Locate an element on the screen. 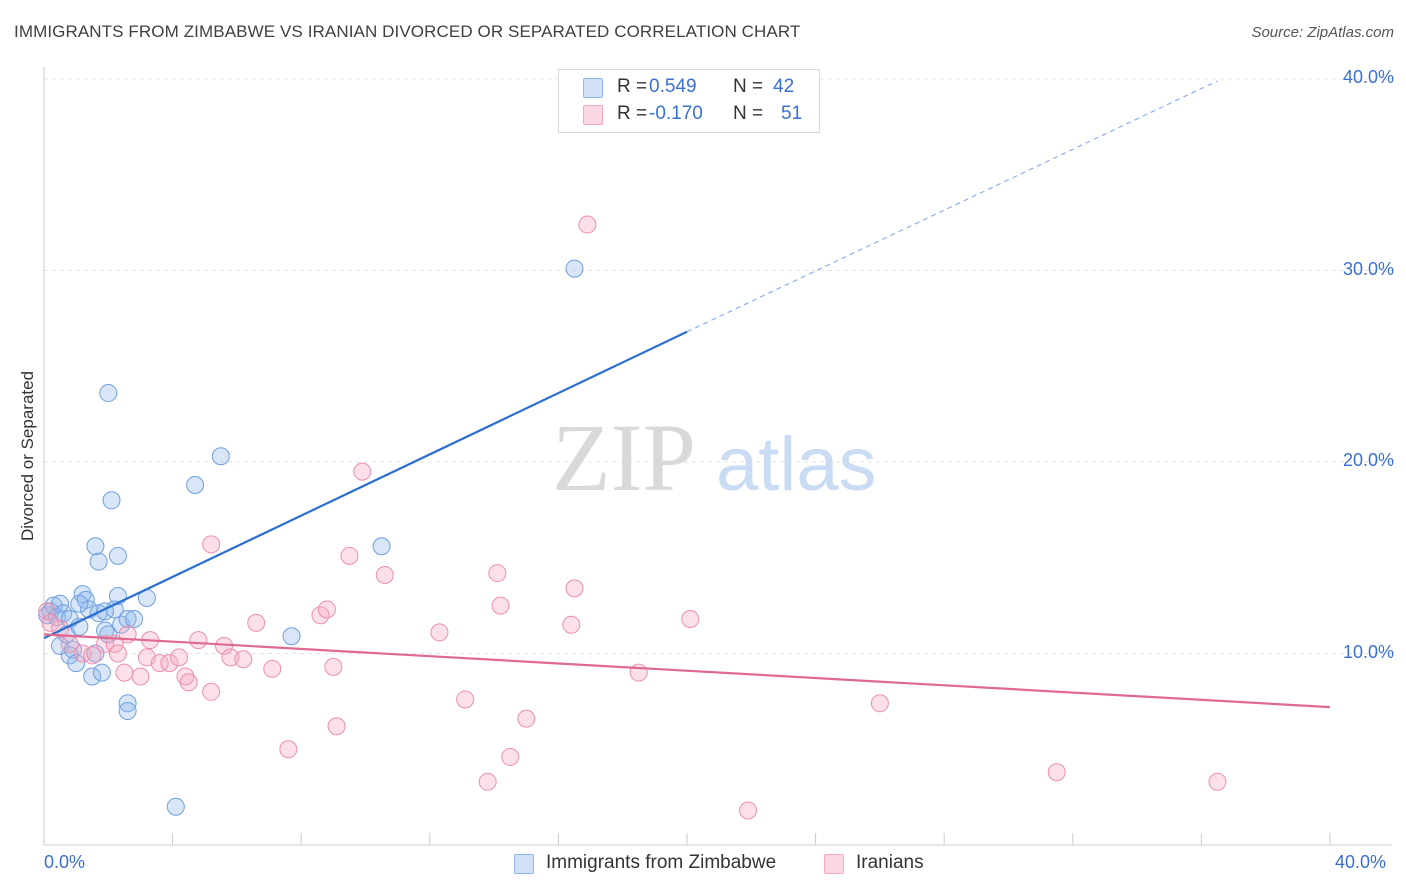 The height and width of the screenshot is (892, 1406). watermark-atlas: atlas is located at coordinates (796, 464).